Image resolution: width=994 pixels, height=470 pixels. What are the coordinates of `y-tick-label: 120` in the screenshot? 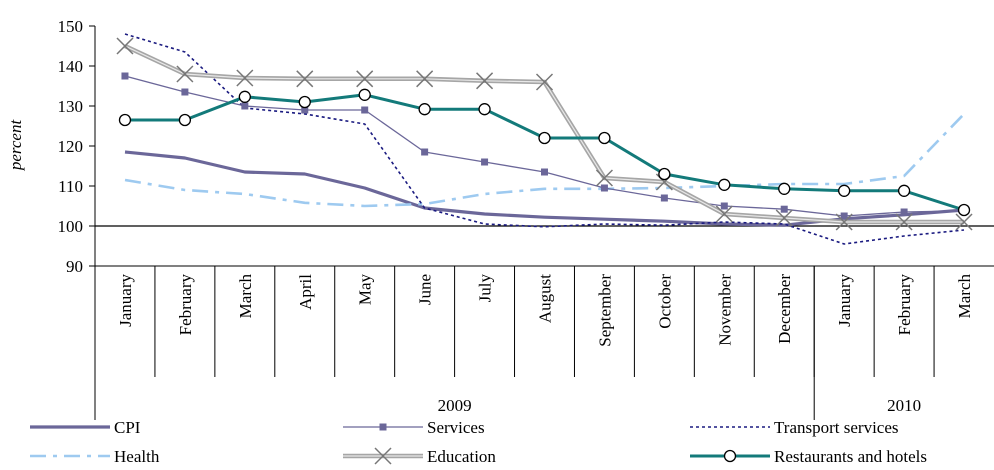 It's located at (71, 146).